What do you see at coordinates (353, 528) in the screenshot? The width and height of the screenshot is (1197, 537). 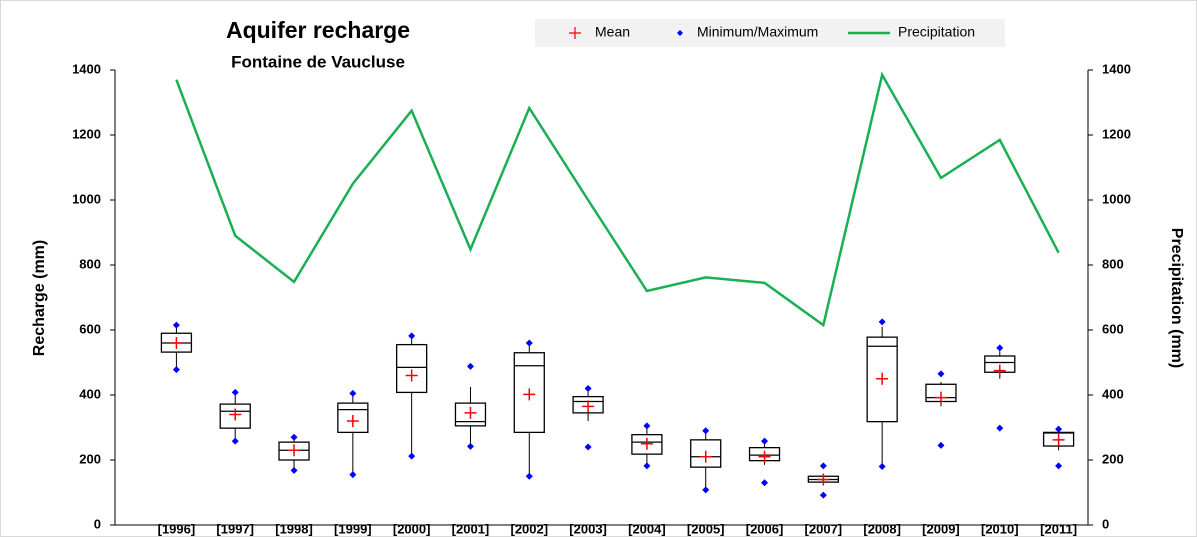 I see `x-tick-label: [1999]` at bounding box center [353, 528].